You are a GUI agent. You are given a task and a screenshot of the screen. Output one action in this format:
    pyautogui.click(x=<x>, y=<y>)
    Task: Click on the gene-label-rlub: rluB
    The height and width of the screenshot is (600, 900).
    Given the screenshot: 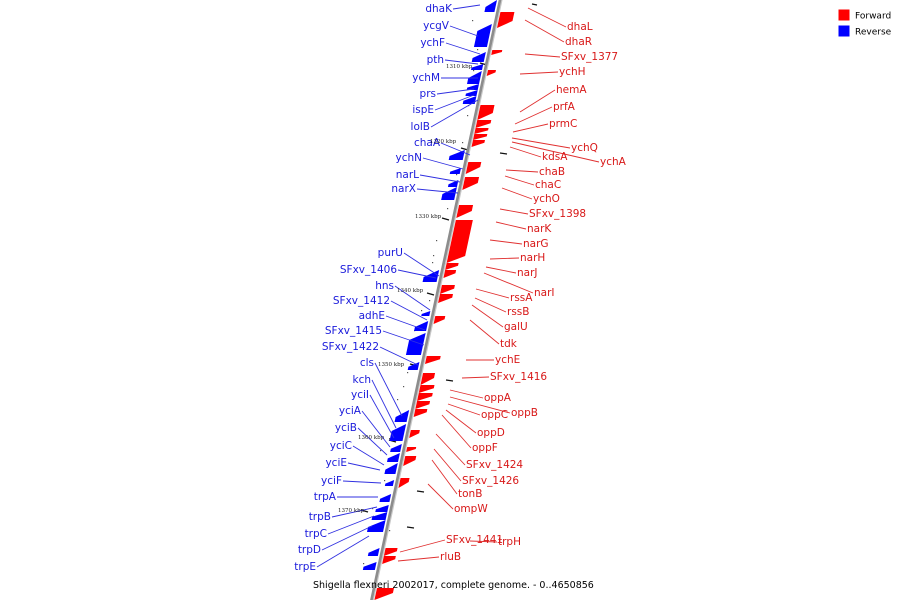 What is the action you would take?
    pyautogui.click(x=450, y=557)
    